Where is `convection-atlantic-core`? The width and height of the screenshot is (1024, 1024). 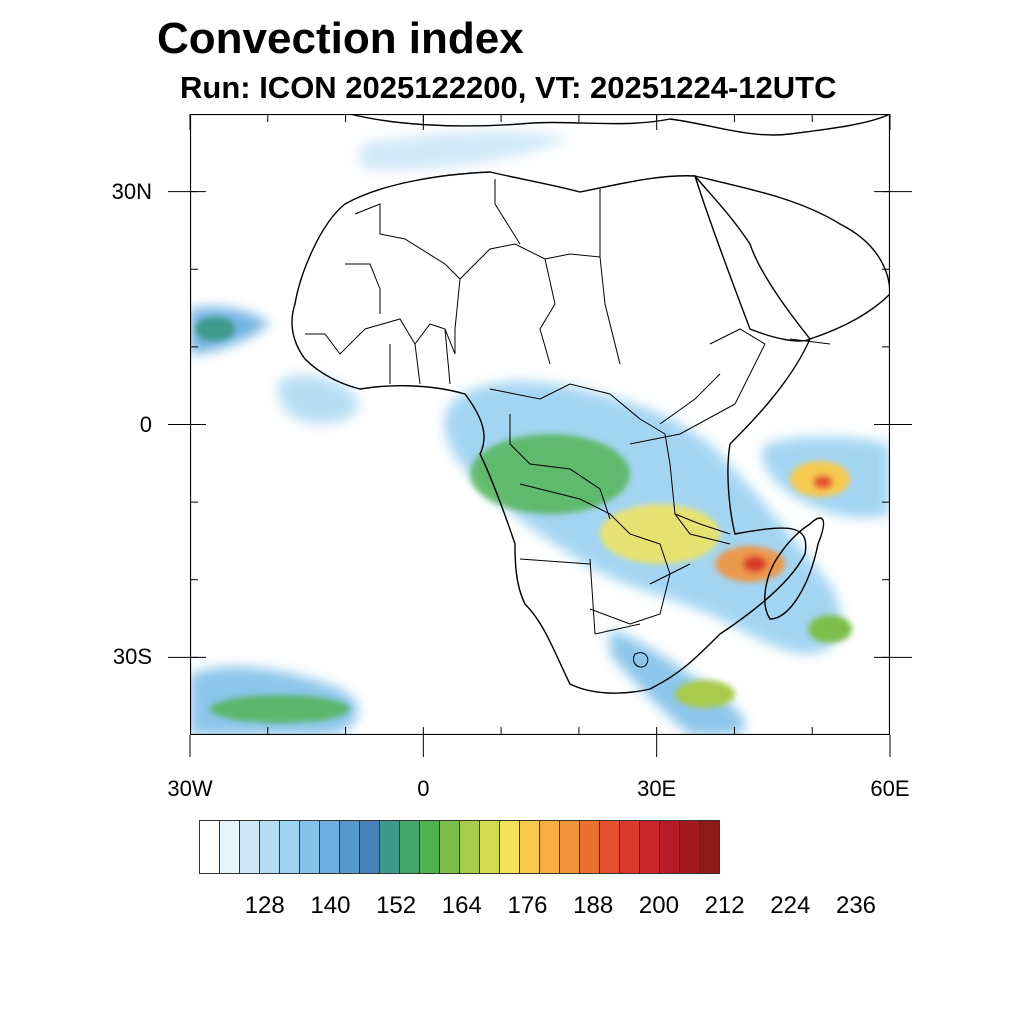
convection-atlantic-core is located at coordinates (280, 709).